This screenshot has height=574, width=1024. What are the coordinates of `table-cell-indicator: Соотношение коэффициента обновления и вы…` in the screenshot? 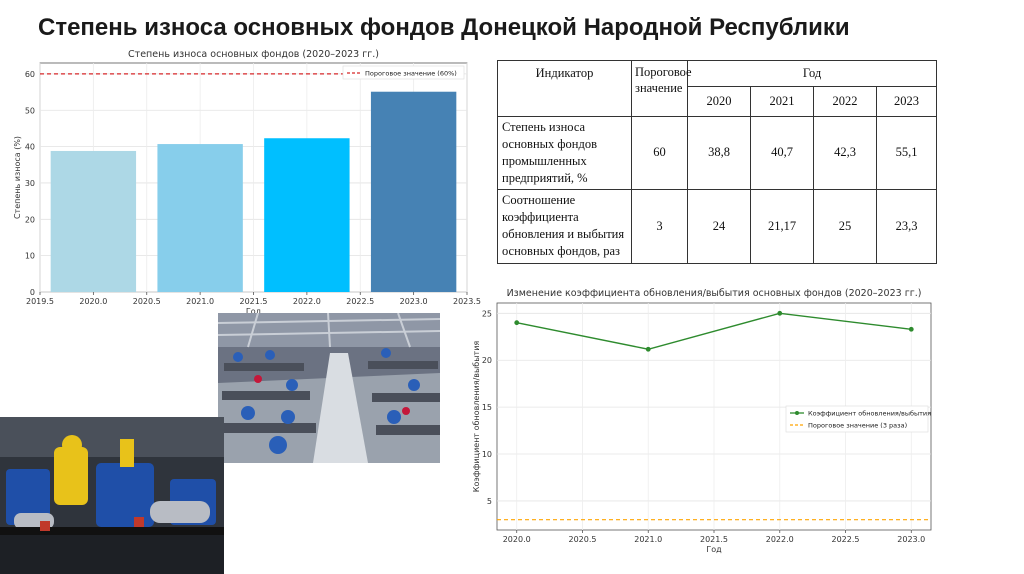 It's located at (564, 226).